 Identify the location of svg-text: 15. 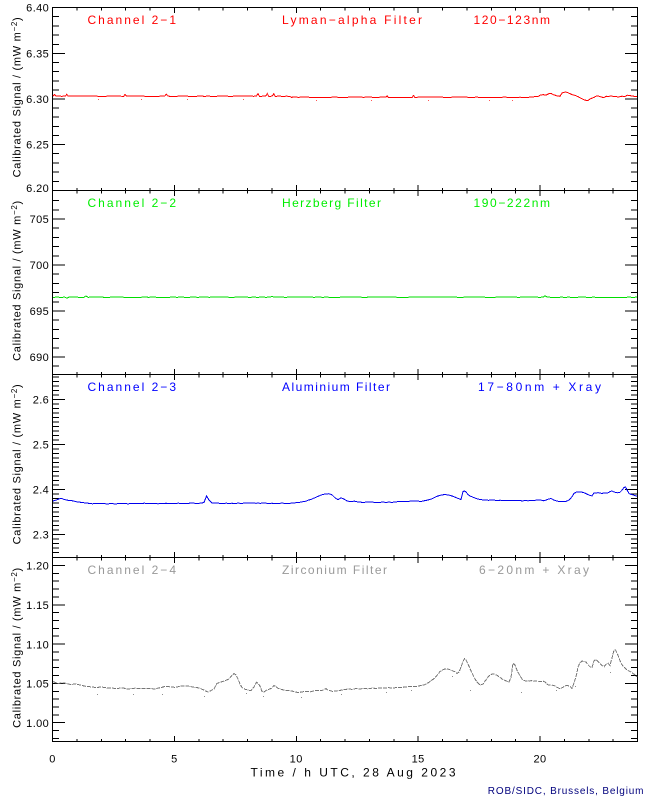
(418, 759).